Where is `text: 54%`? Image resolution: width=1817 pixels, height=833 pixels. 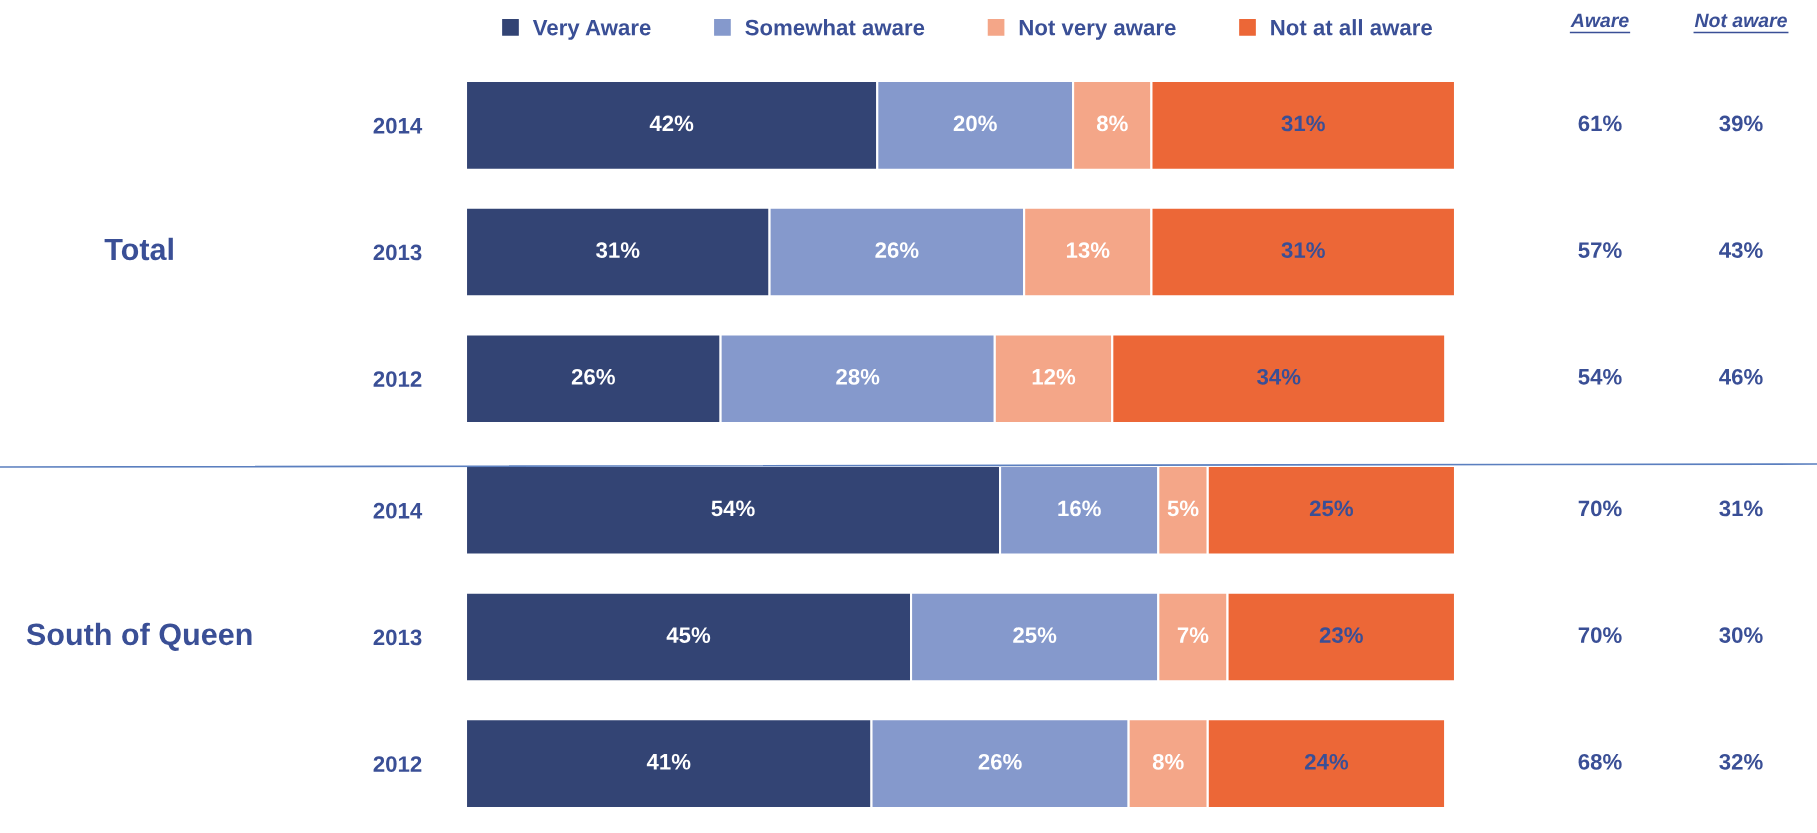
text: 54% is located at coordinates (1600, 376).